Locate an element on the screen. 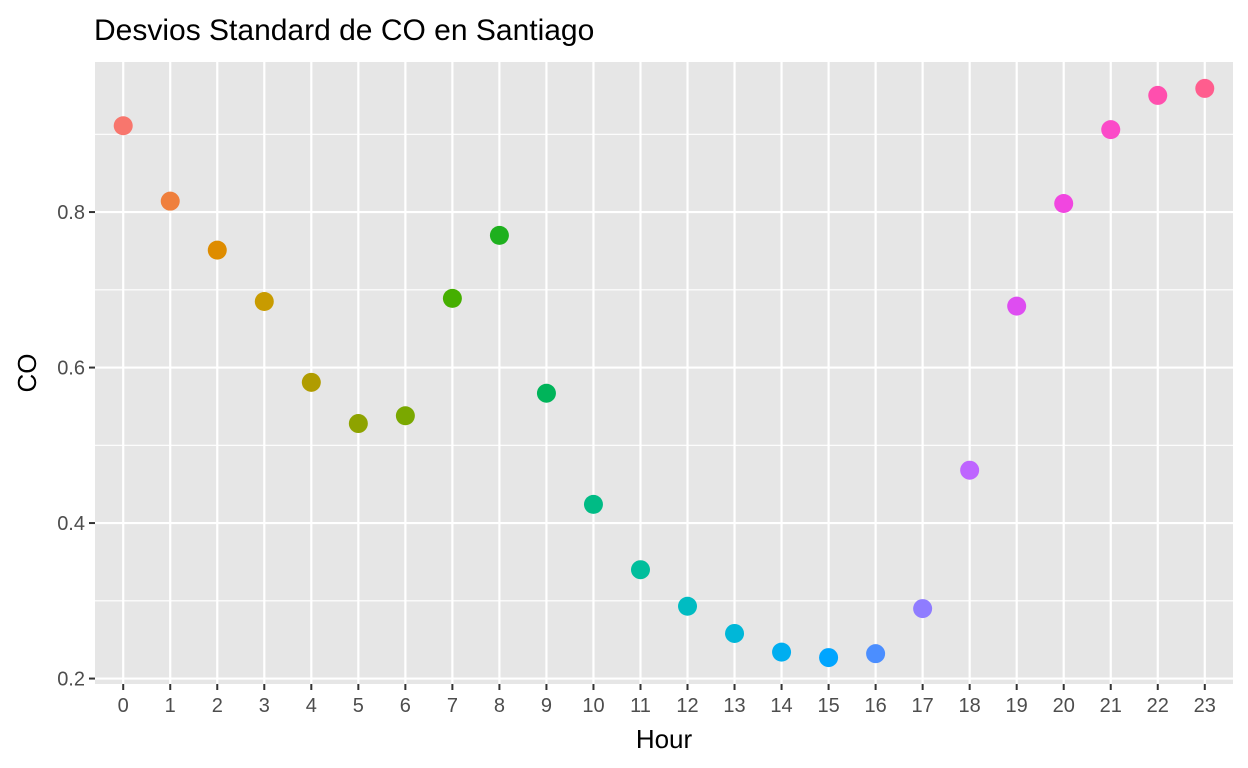 Image resolution: width=1248 pixels, height=768 pixels. x-tick-label: 7 is located at coordinates (452, 706).